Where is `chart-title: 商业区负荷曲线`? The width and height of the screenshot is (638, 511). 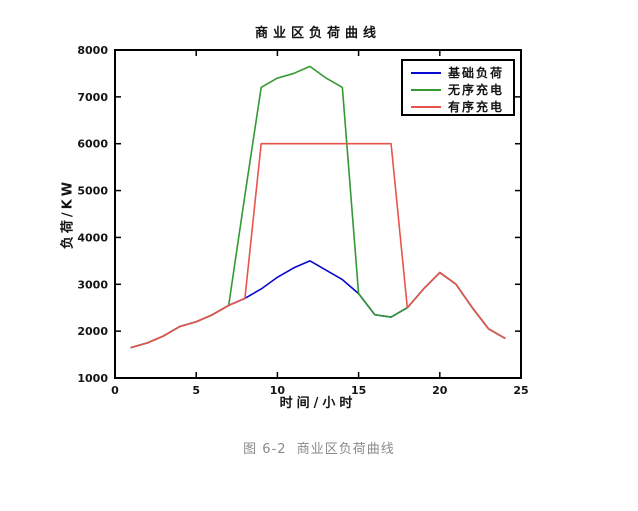
chart-title: 商业区负荷曲线 is located at coordinates (317, 33).